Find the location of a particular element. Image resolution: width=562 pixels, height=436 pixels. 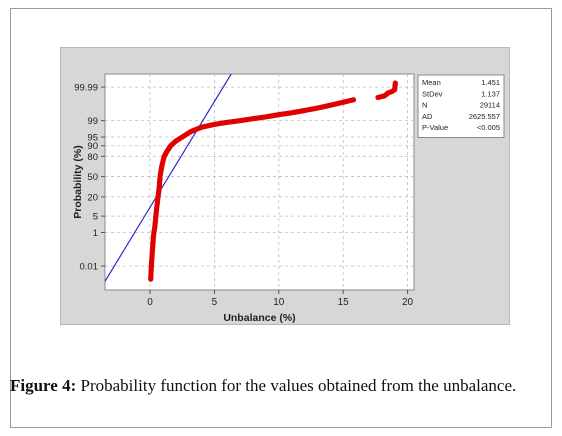

x-tick-label: 10 is located at coordinates (279, 302).